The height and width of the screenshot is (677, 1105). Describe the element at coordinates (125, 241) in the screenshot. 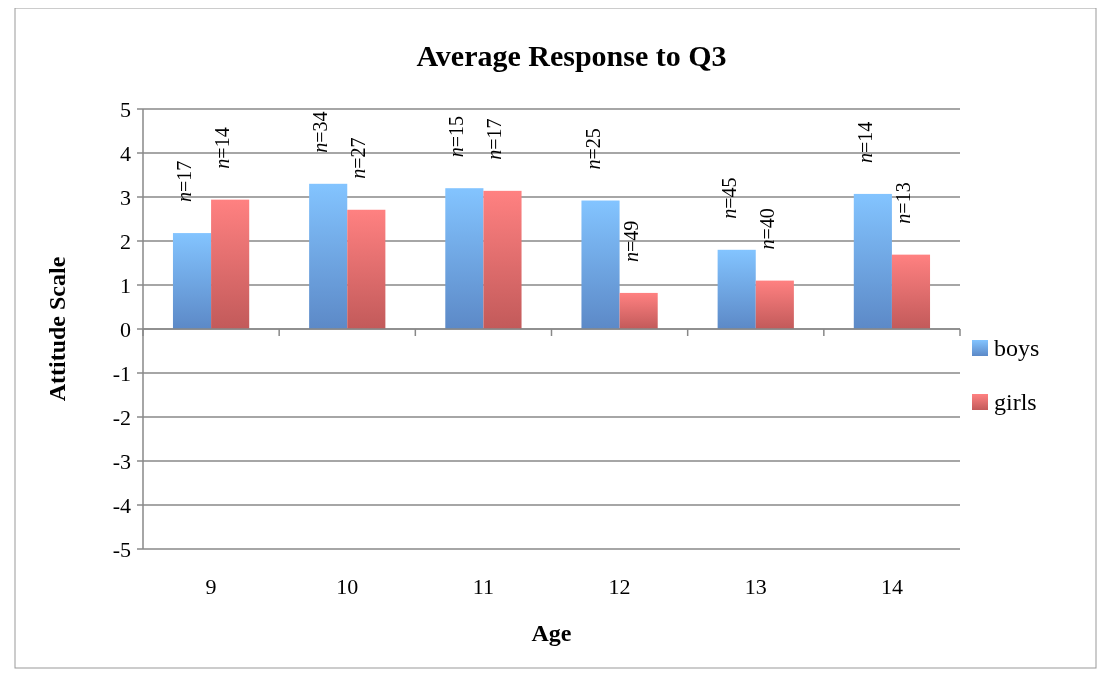

I see `y-tick-label: 2` at that location.